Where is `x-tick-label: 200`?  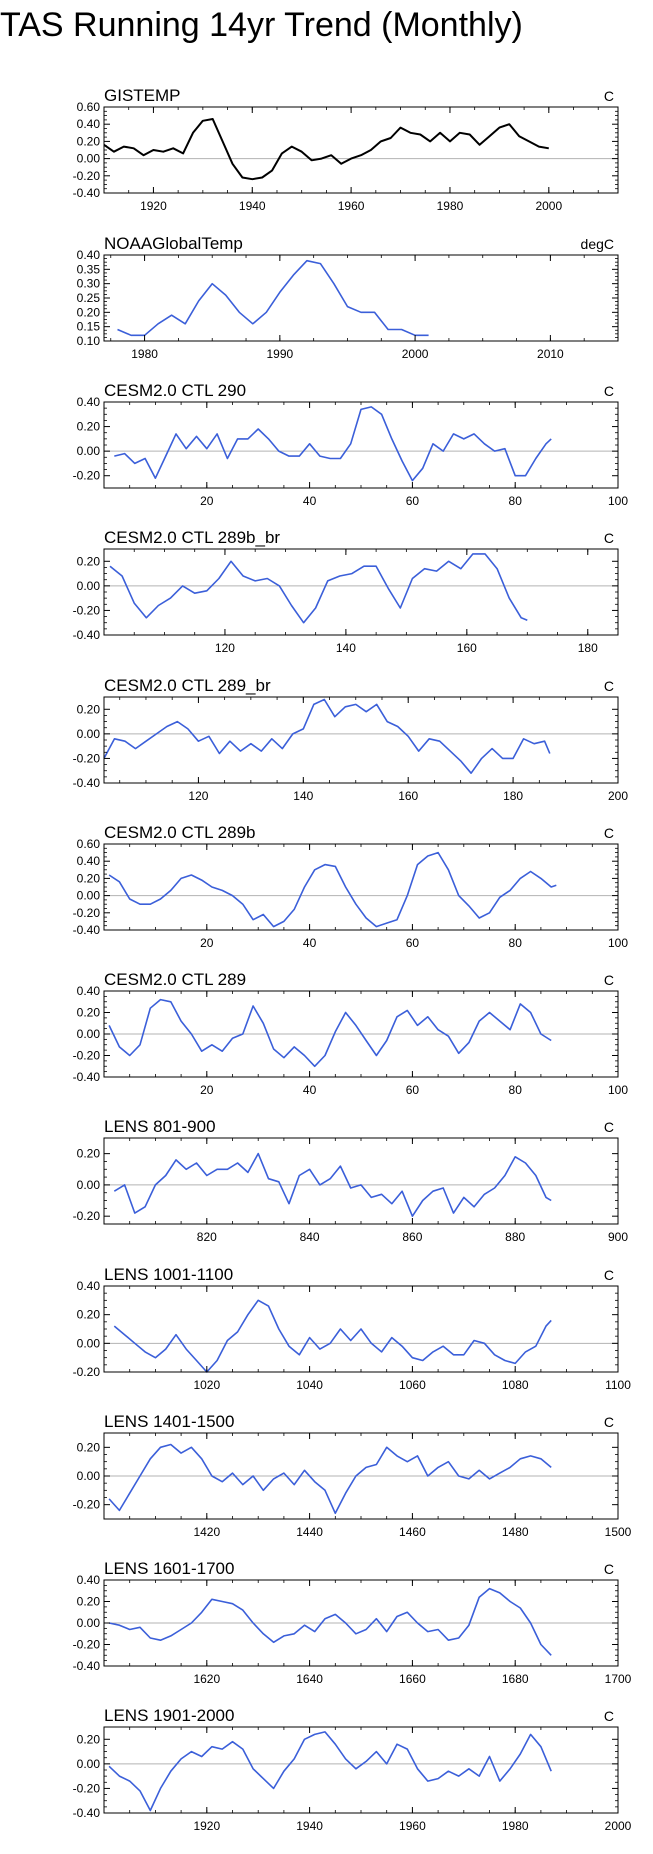
x-tick-label: 200 is located at coordinates (618, 796).